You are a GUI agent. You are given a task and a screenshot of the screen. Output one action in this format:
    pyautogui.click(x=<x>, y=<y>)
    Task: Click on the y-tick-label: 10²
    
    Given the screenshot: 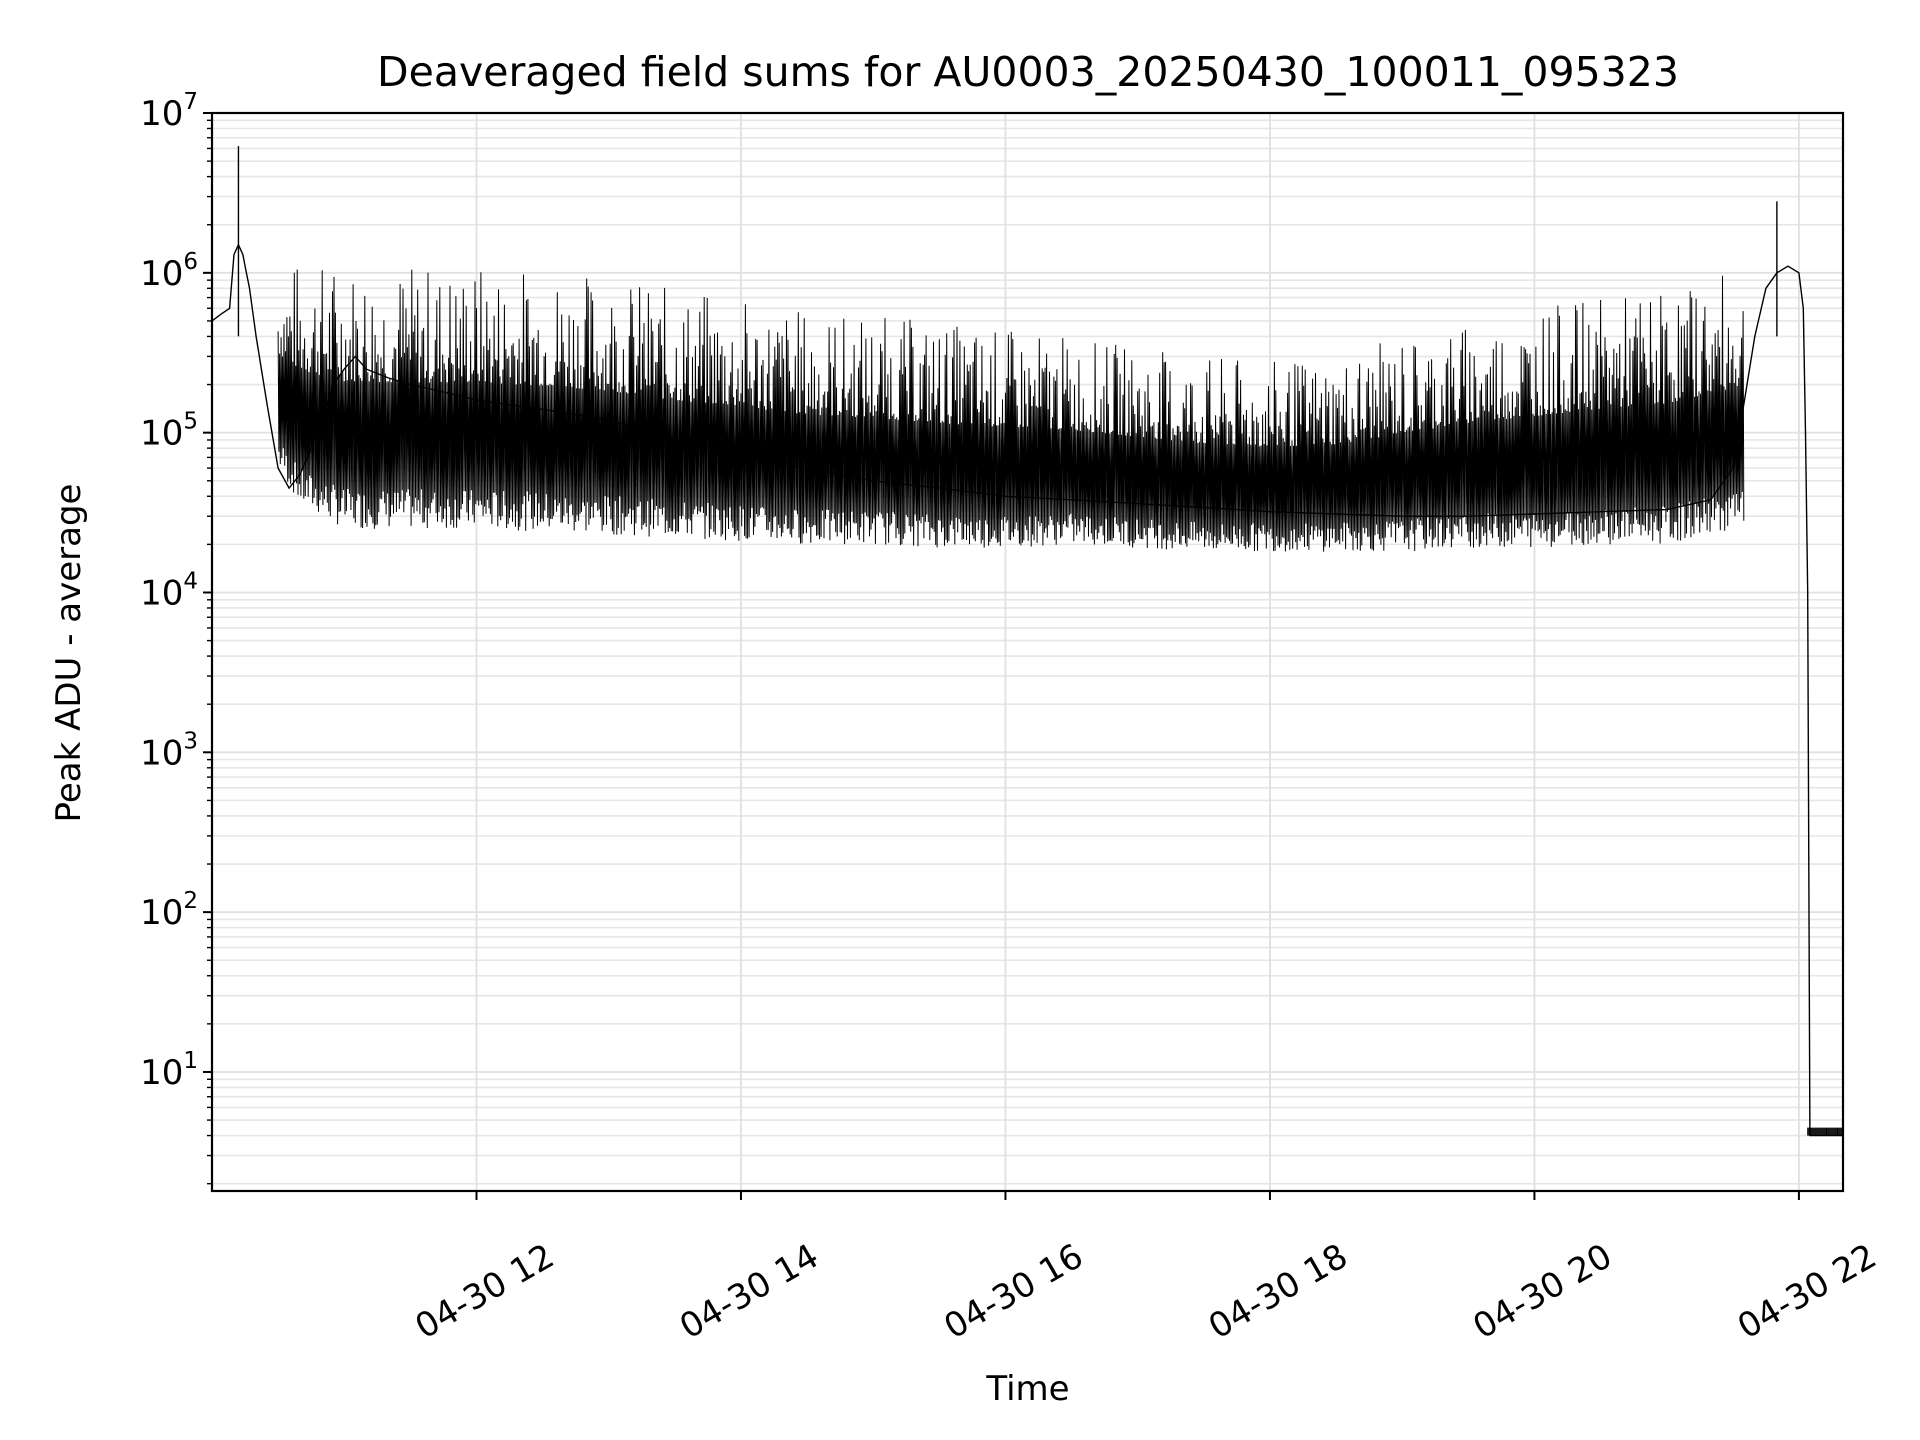 What is the action you would take?
    pyautogui.click(x=169, y=910)
    